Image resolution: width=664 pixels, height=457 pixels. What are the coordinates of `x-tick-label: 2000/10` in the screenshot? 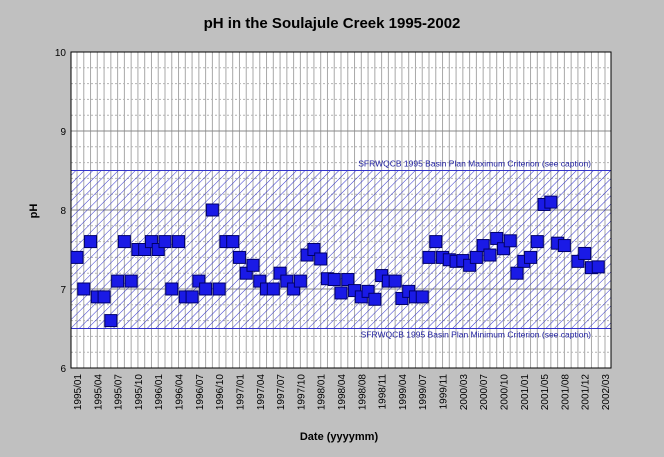 It's located at (504, 392).